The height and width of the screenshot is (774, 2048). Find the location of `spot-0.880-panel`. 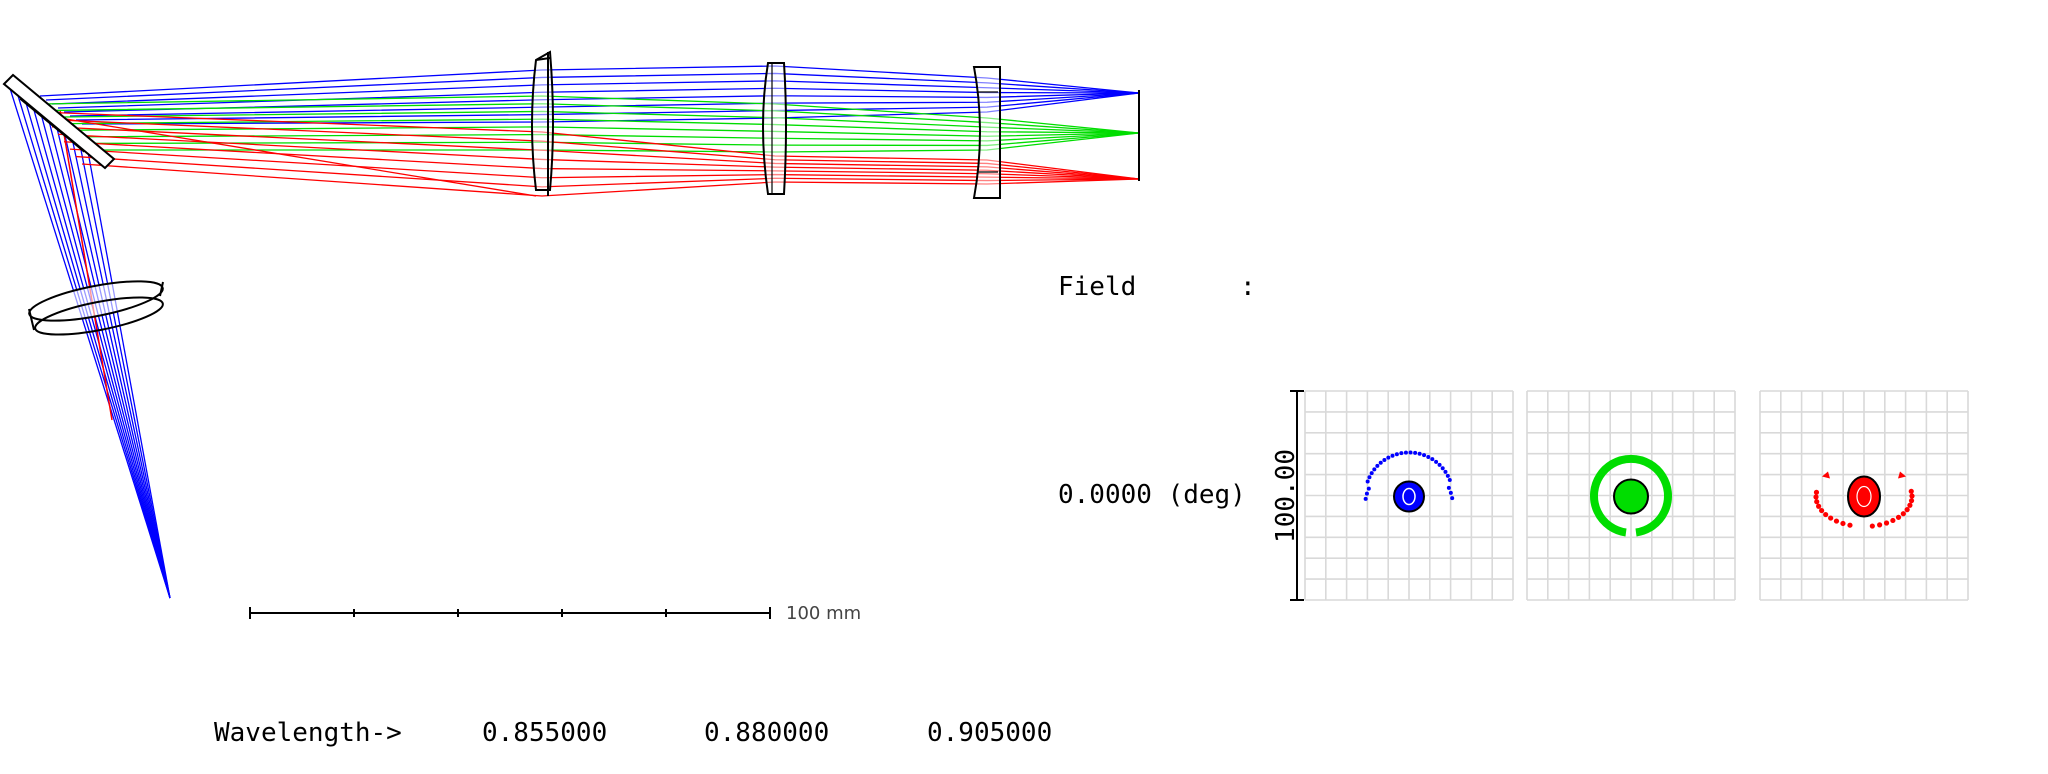

spot-0.880-panel is located at coordinates (1631, 495).